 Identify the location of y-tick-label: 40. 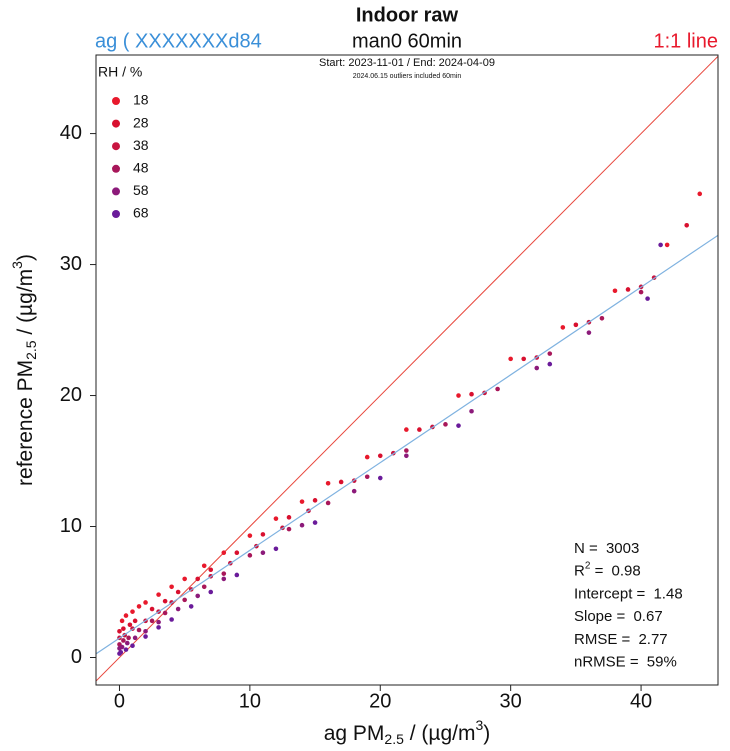
(71, 133).